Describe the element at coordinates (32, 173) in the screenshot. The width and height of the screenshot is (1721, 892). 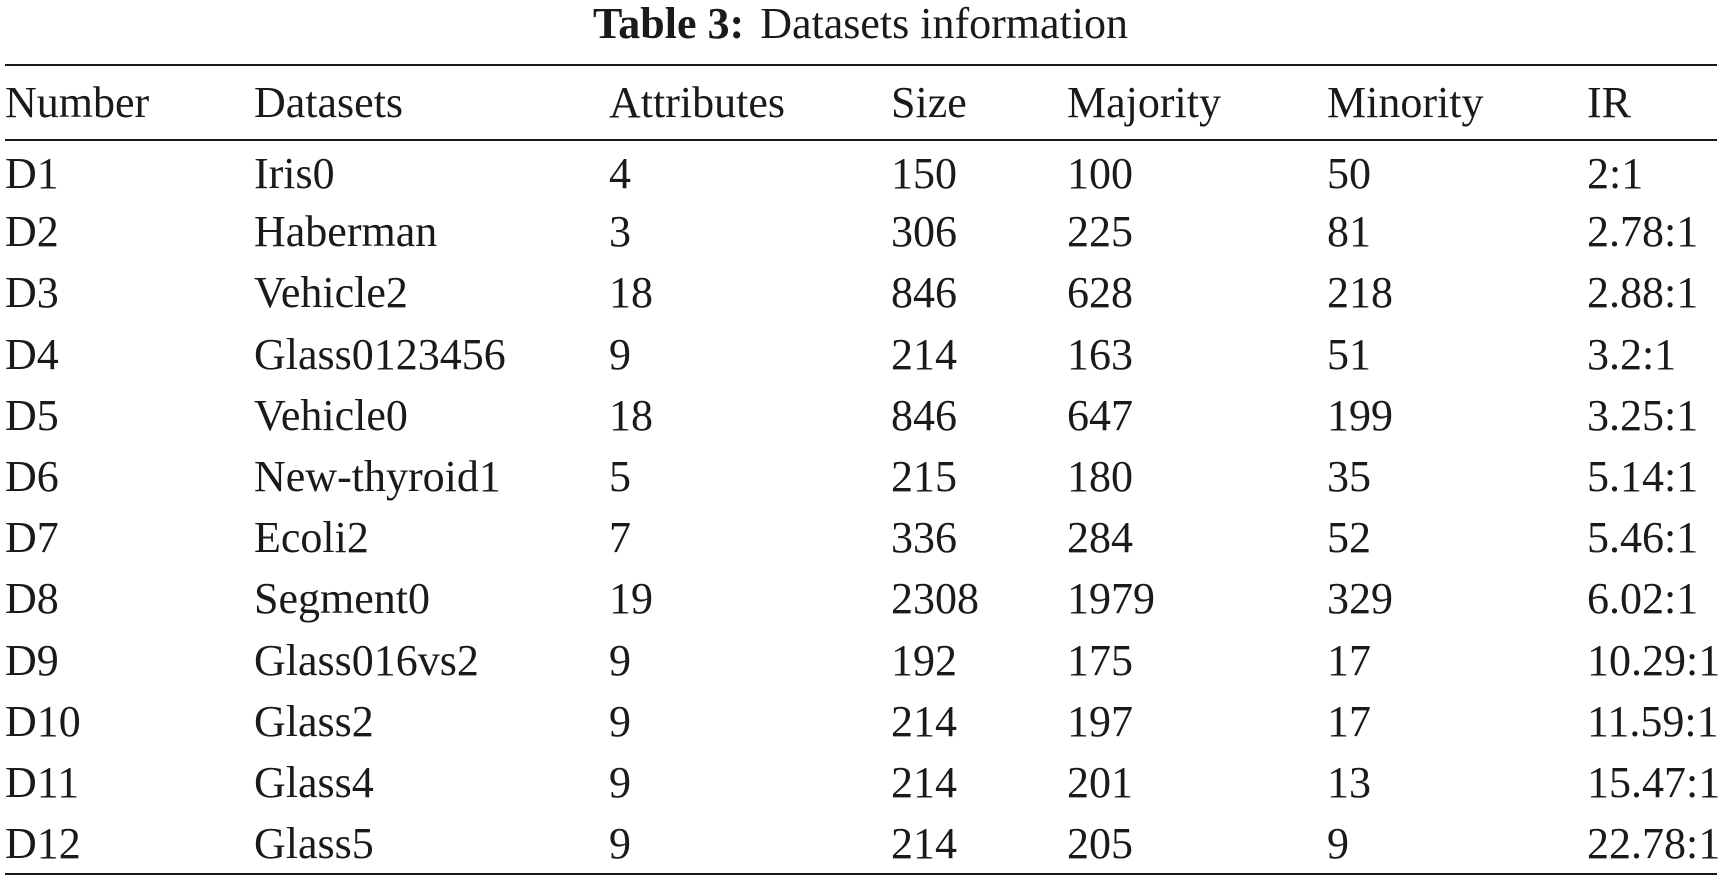
I see `cell-number: D1` at that location.